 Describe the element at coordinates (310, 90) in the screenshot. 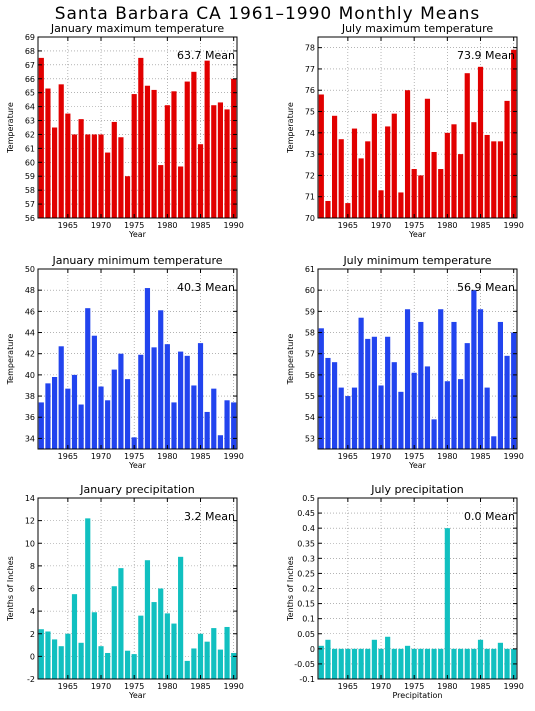

I see `y-tick-label: 76` at that location.